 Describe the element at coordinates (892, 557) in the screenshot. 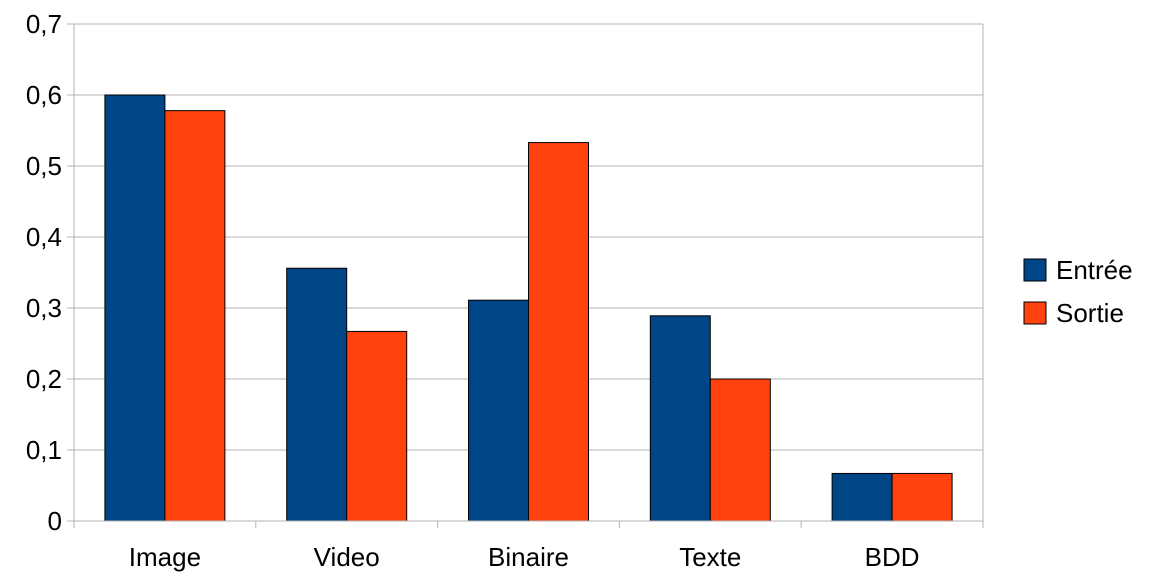

I see `x-tick-label: BDD` at that location.